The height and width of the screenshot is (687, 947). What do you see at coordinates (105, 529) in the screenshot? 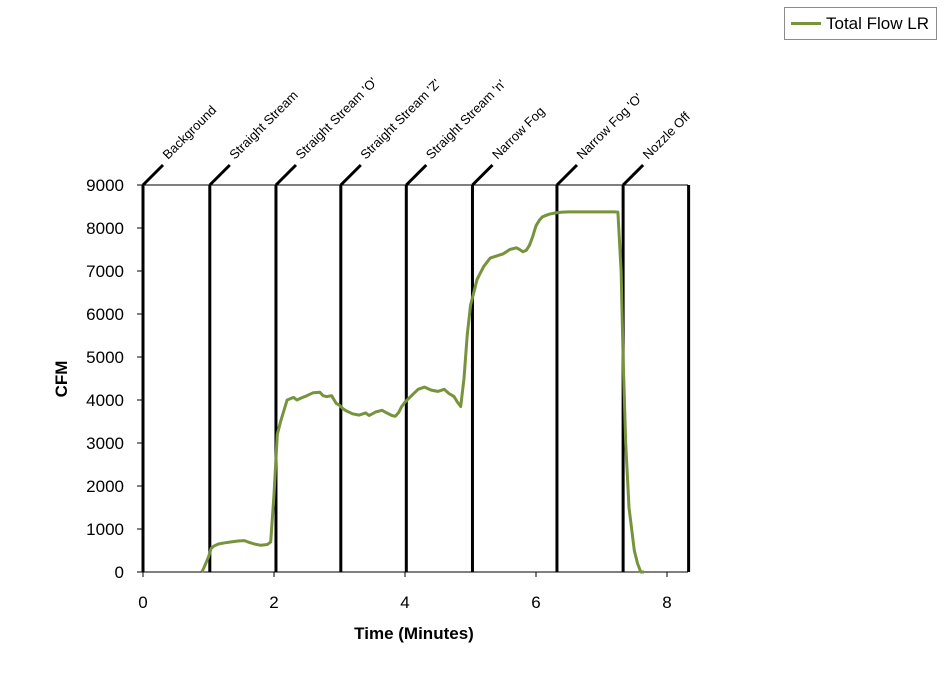
I see `y-tick-label: 1000` at bounding box center [105, 529].